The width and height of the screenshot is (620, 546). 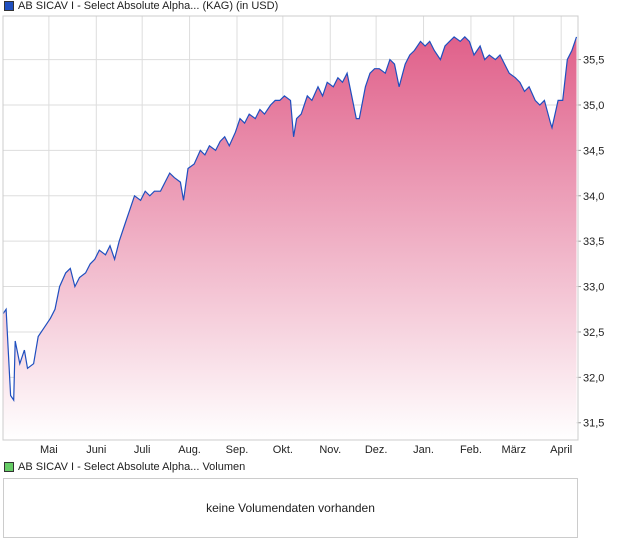 I want to click on x-tick-label: Mai, so click(x=49, y=450).